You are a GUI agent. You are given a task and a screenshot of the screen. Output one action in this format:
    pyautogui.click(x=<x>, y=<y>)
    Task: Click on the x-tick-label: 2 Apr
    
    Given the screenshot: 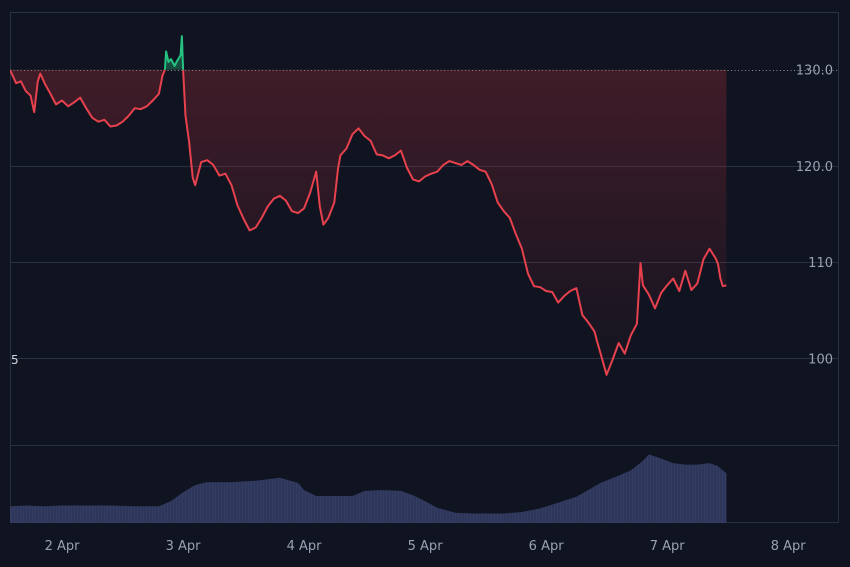 What is the action you would take?
    pyautogui.click(x=63, y=546)
    